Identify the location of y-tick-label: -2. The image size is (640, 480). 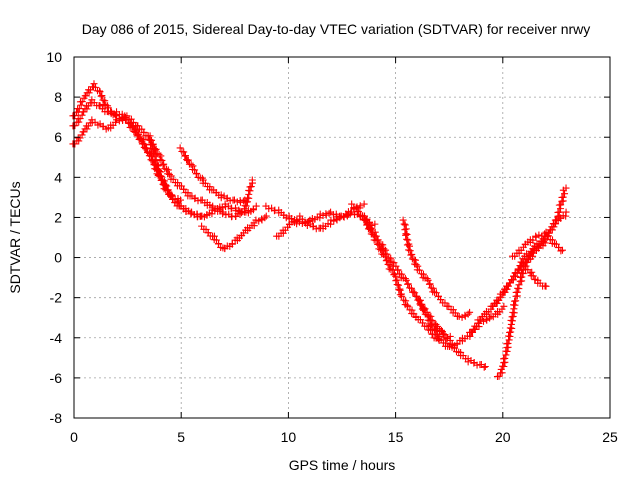
(56, 298).